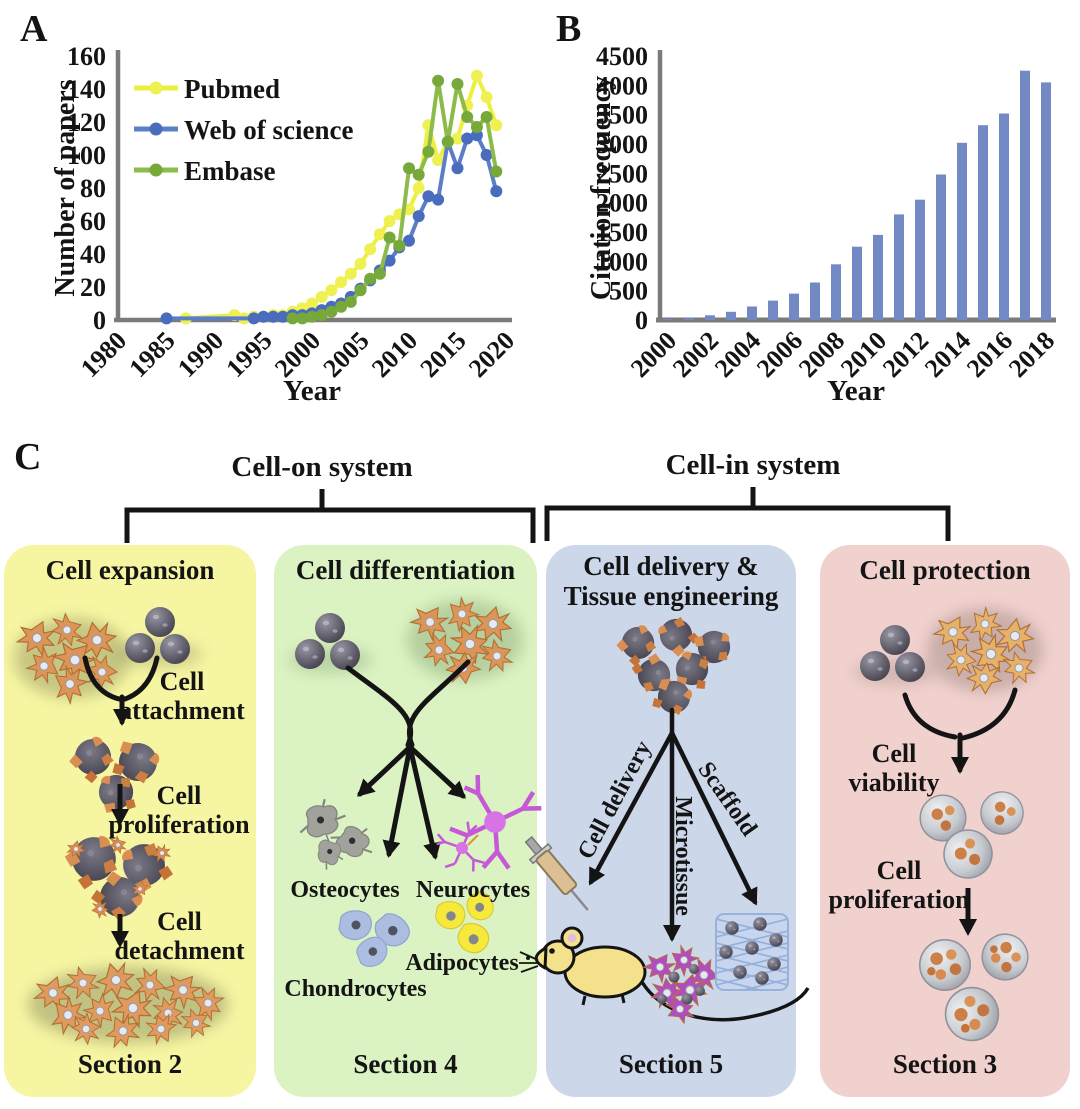 Image resolution: width=1080 pixels, height=1109 pixels. I want to click on x-tick-label: 2002, so click(695, 354).